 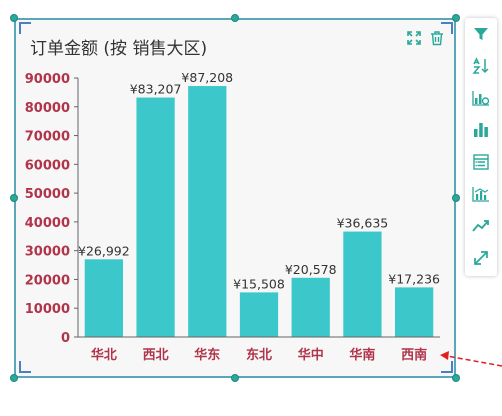 What do you see at coordinates (437, 38) in the screenshot?
I see `trash-icon` at bounding box center [437, 38].